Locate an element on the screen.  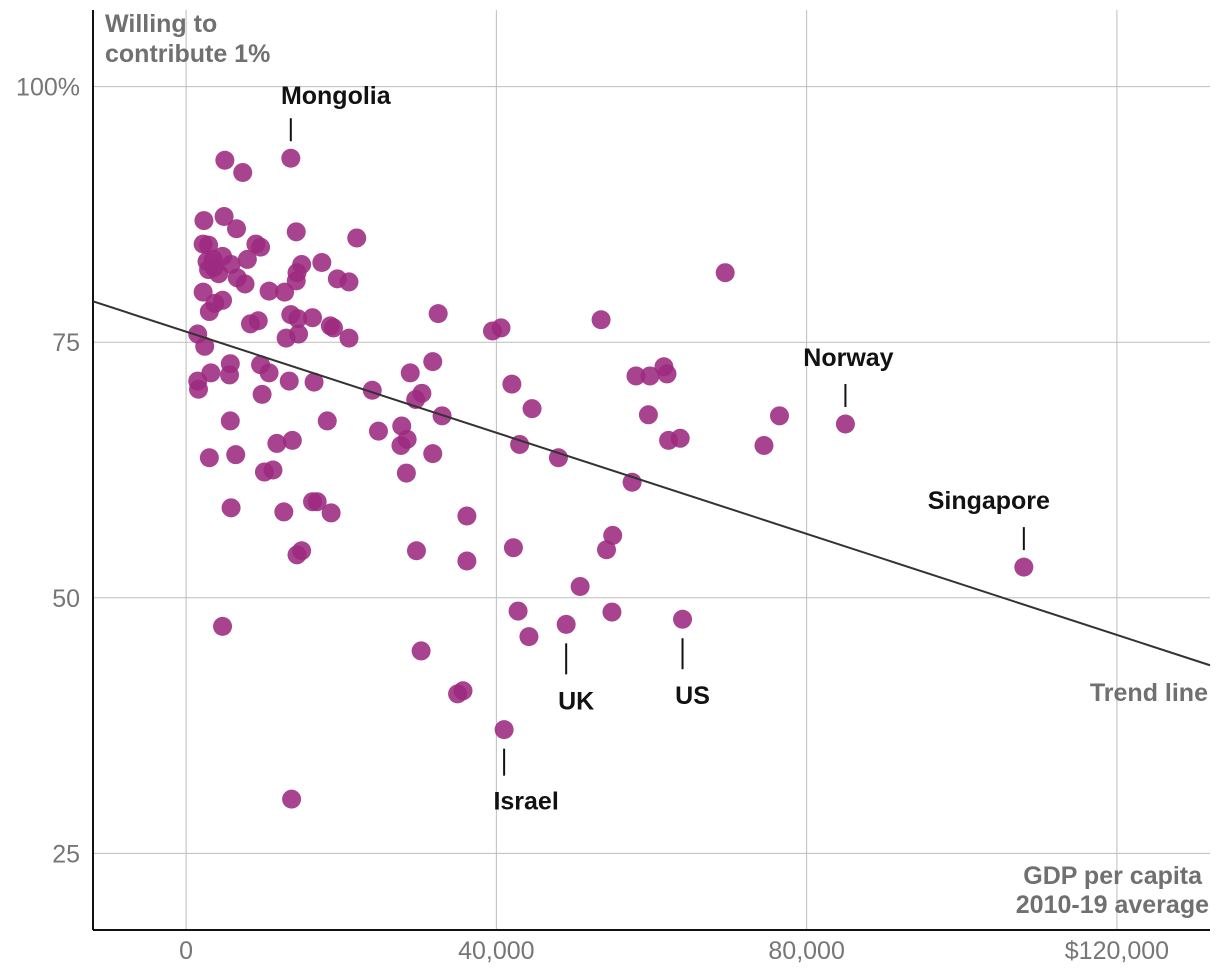
y-tick-label: 100% is located at coordinates (48, 88).